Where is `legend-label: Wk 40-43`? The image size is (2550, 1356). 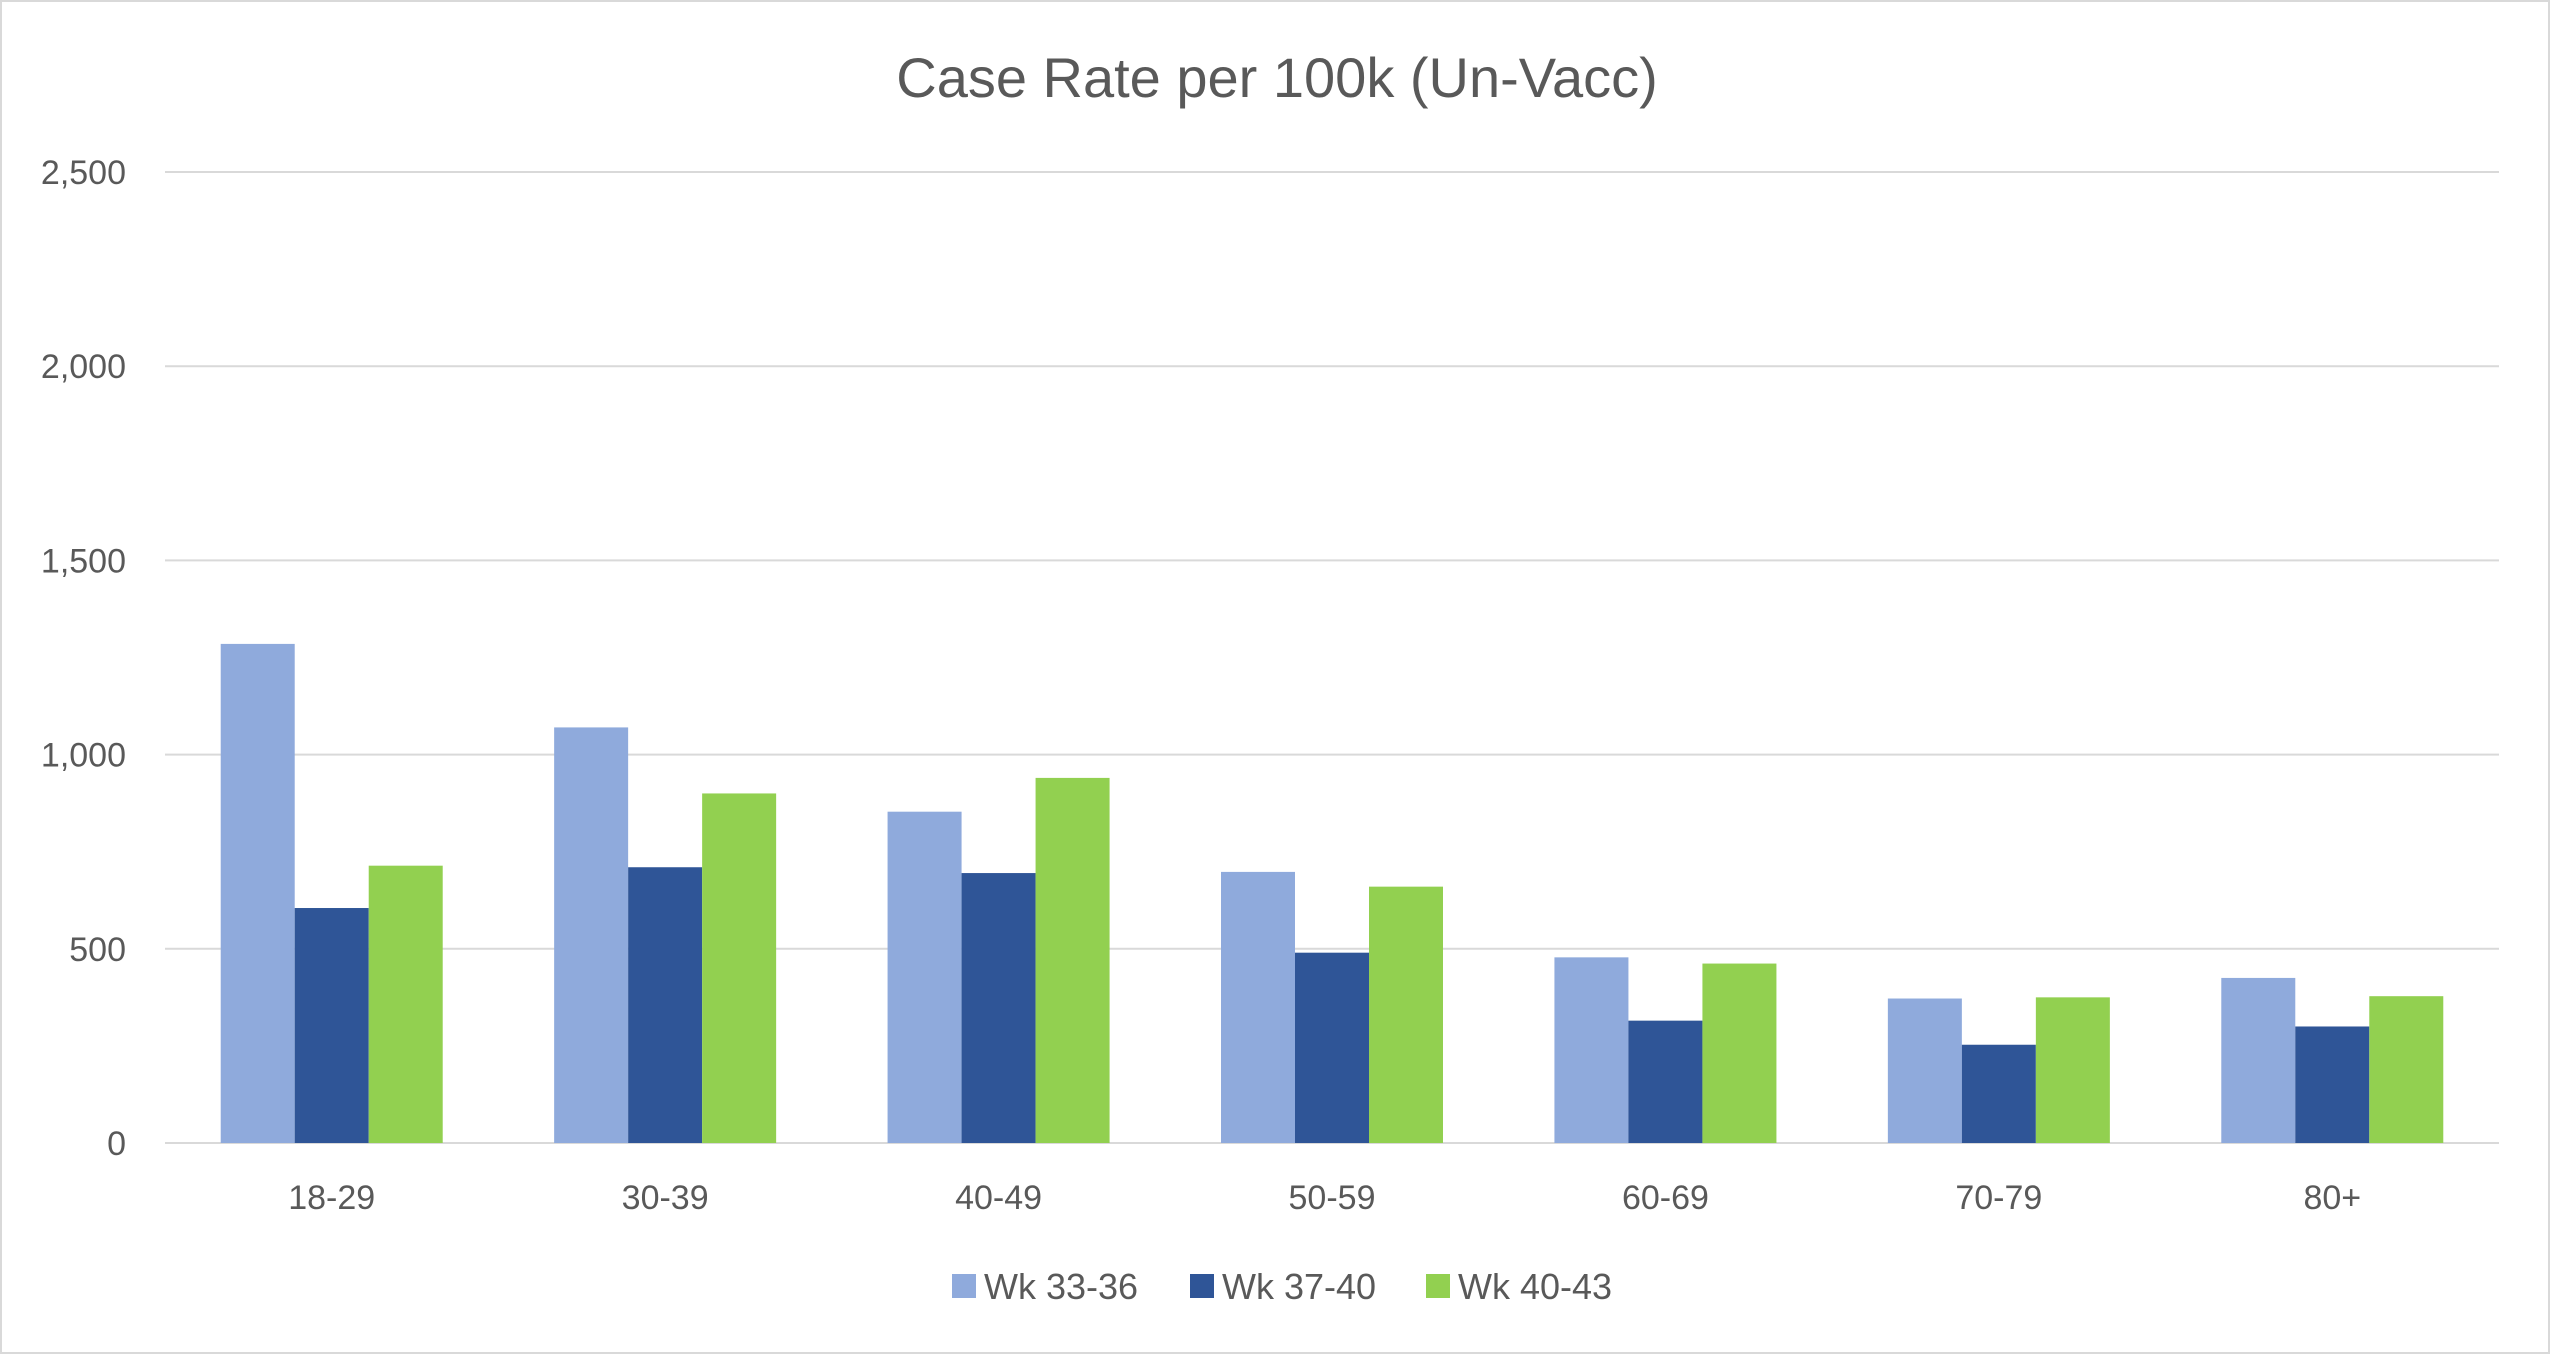 legend-label: Wk 40-43 is located at coordinates (1535, 1286).